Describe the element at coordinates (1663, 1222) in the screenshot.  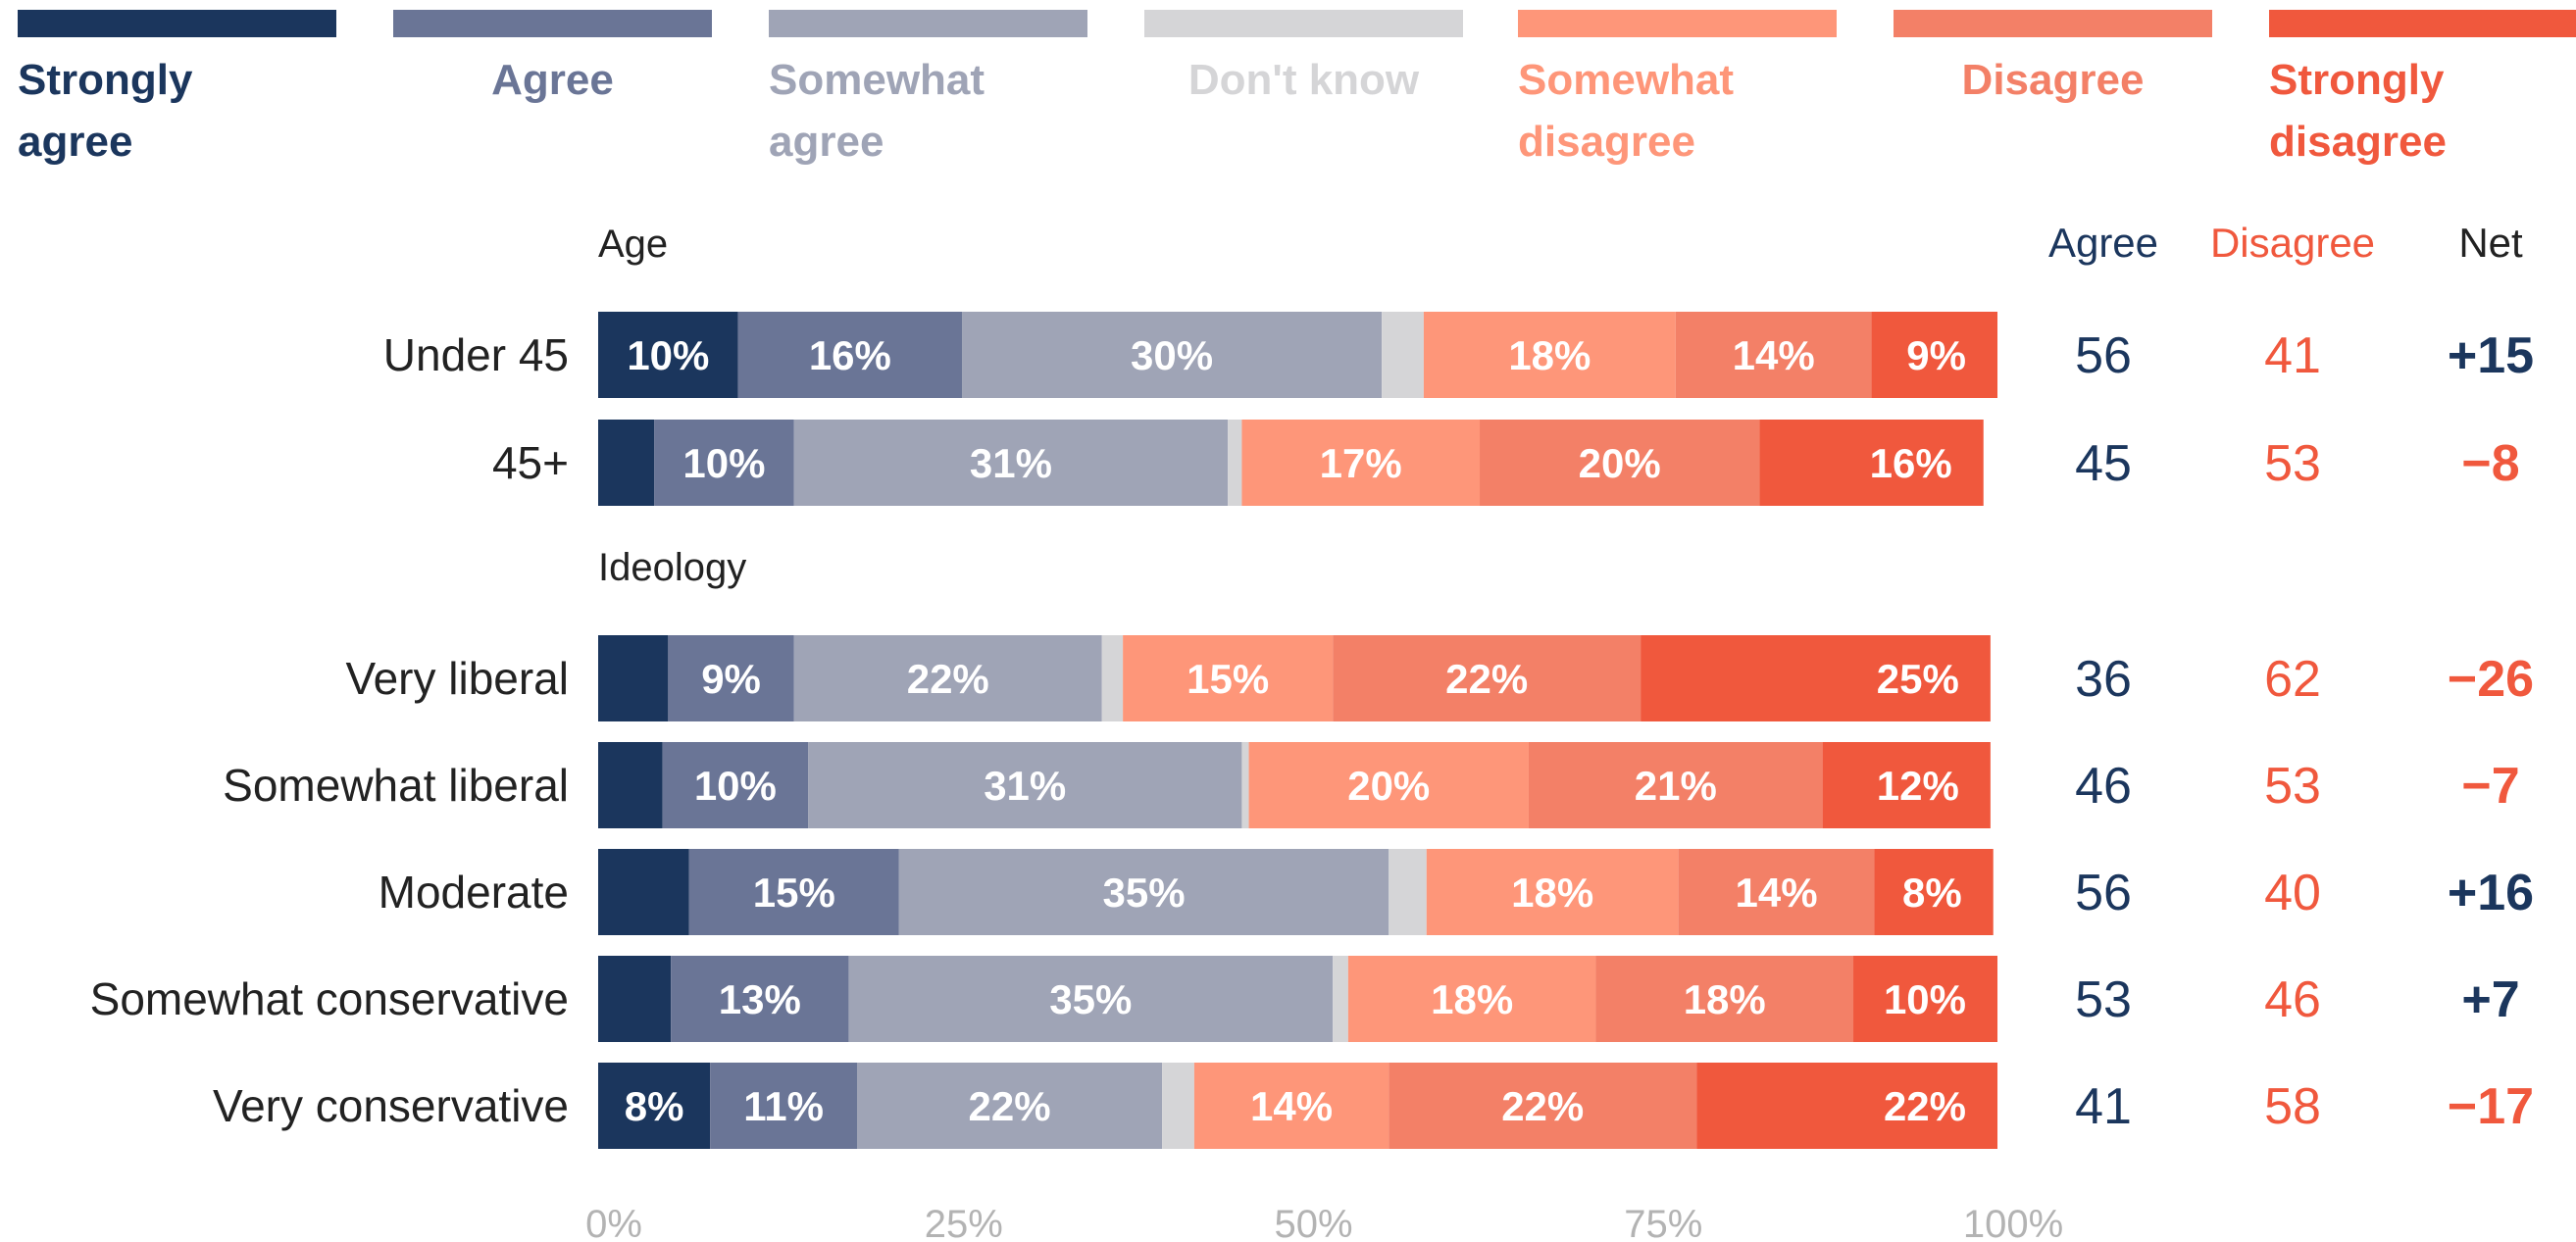
I see `x-tick-label: 75%` at that location.